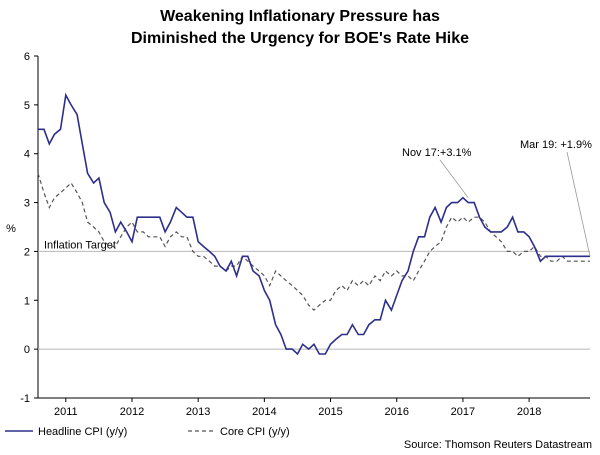 The height and width of the screenshot is (455, 600). Describe the element at coordinates (330, 412) in the screenshot. I see `x-tick-label: 2015` at that location.